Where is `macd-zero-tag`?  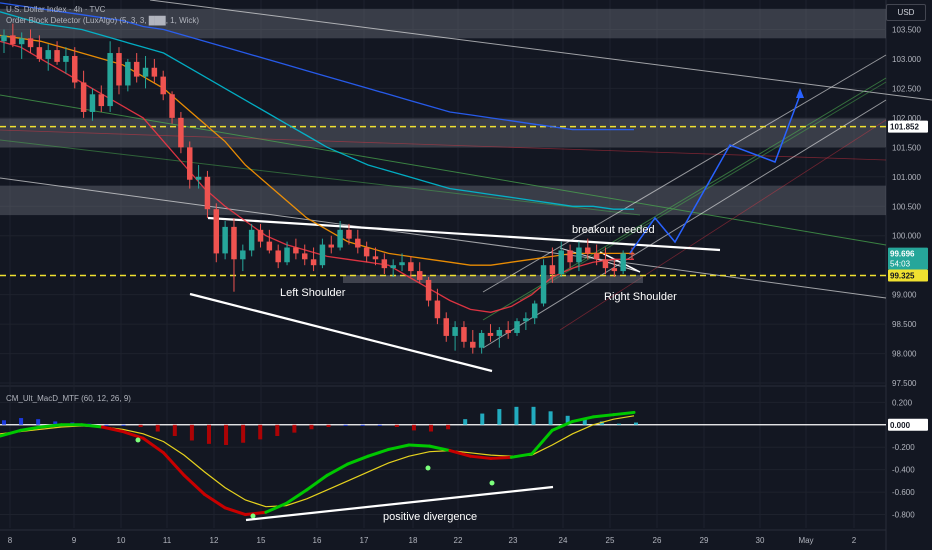
macd-zero-tag is located at coordinates (908, 424).